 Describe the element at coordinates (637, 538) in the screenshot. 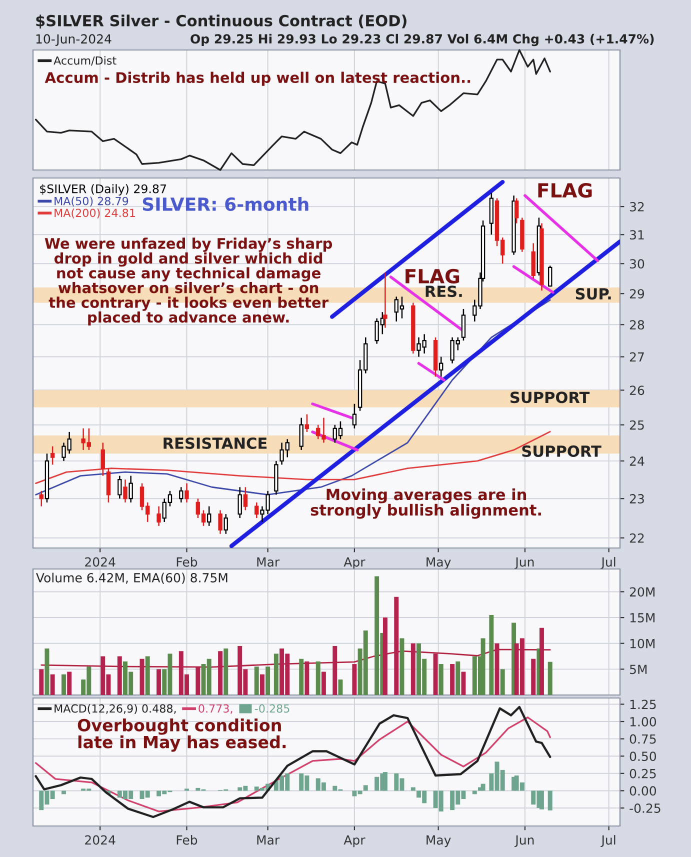

I see `y-tick-label: 22` at that location.